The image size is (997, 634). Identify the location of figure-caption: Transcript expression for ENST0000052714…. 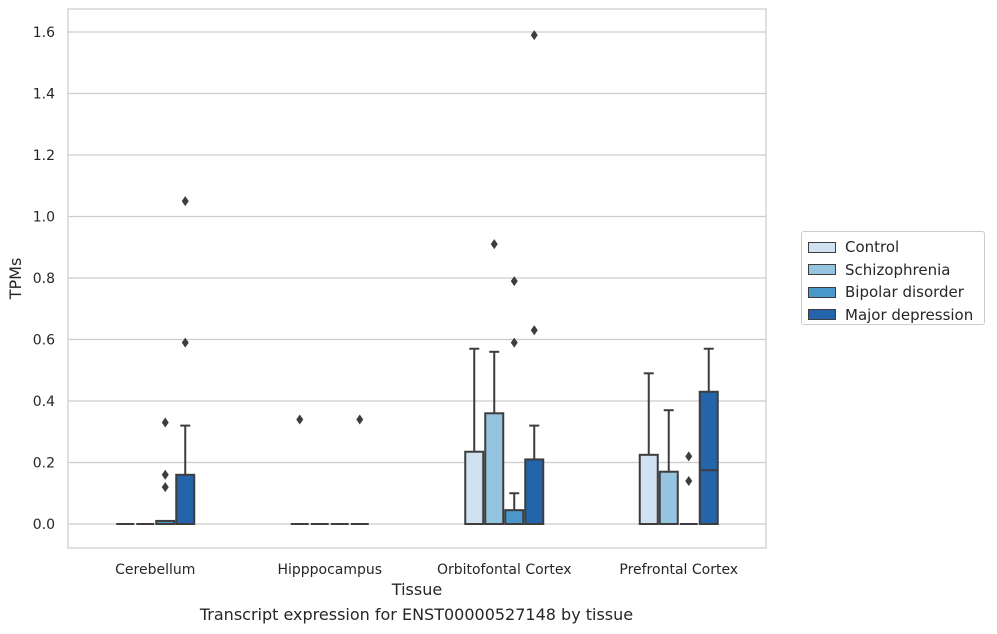
(416, 614).